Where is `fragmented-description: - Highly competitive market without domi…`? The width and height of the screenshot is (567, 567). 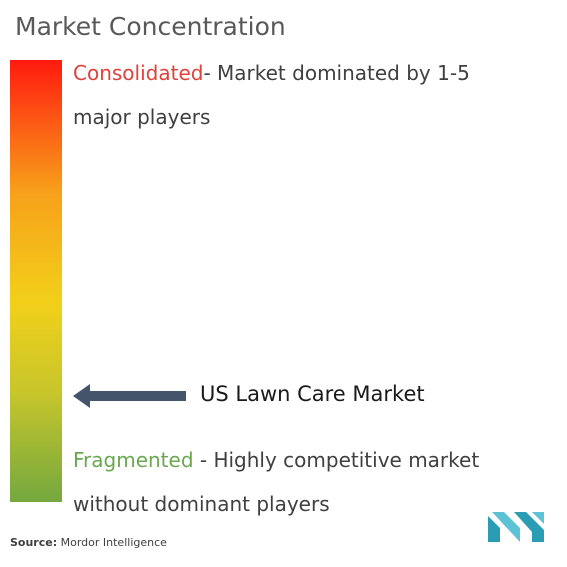 fragmented-description: - Highly competitive market without domi… is located at coordinates (276, 482).